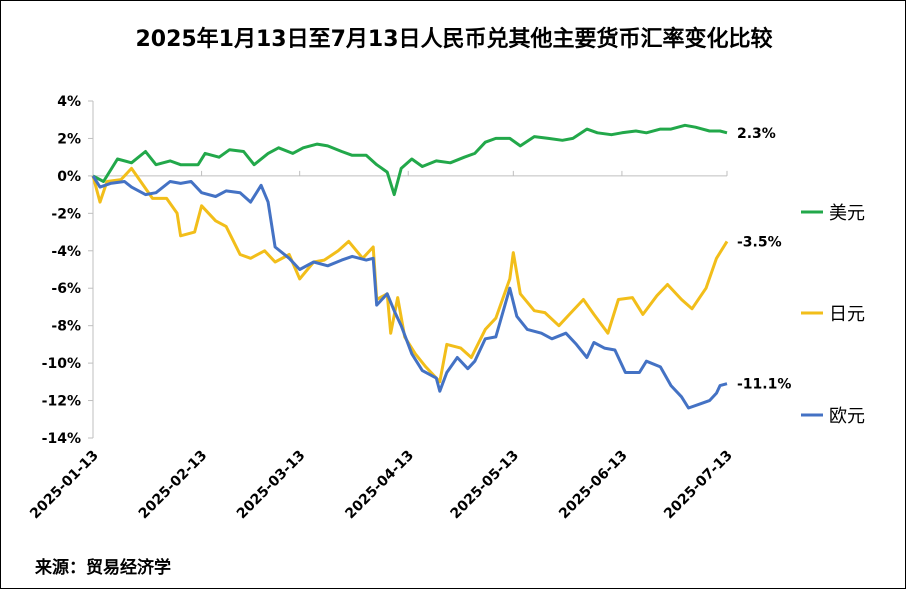 This screenshot has width=906, height=590. Describe the element at coordinates (66, 252) in the screenshot. I see `y-tick-label: -4%` at that location.